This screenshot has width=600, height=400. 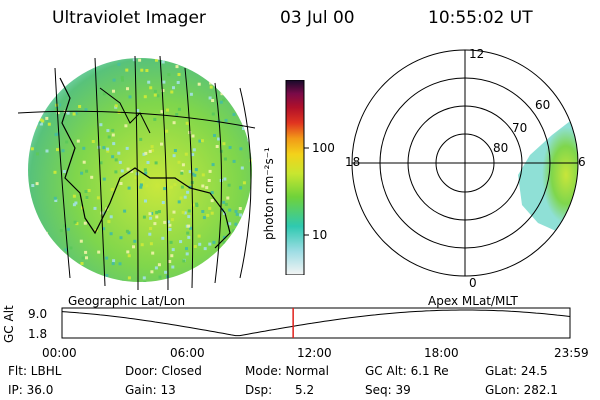 I want to click on info-door: Door: Closed, so click(x=163, y=371).